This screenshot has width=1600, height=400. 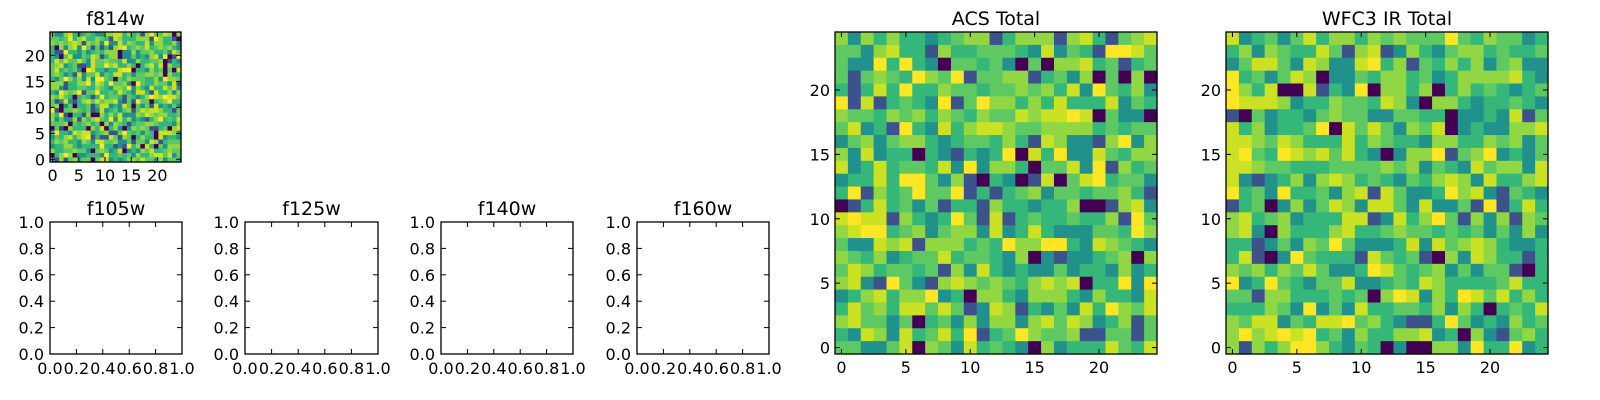 I want to click on x-tick-label: 20, so click(x=1490, y=367).